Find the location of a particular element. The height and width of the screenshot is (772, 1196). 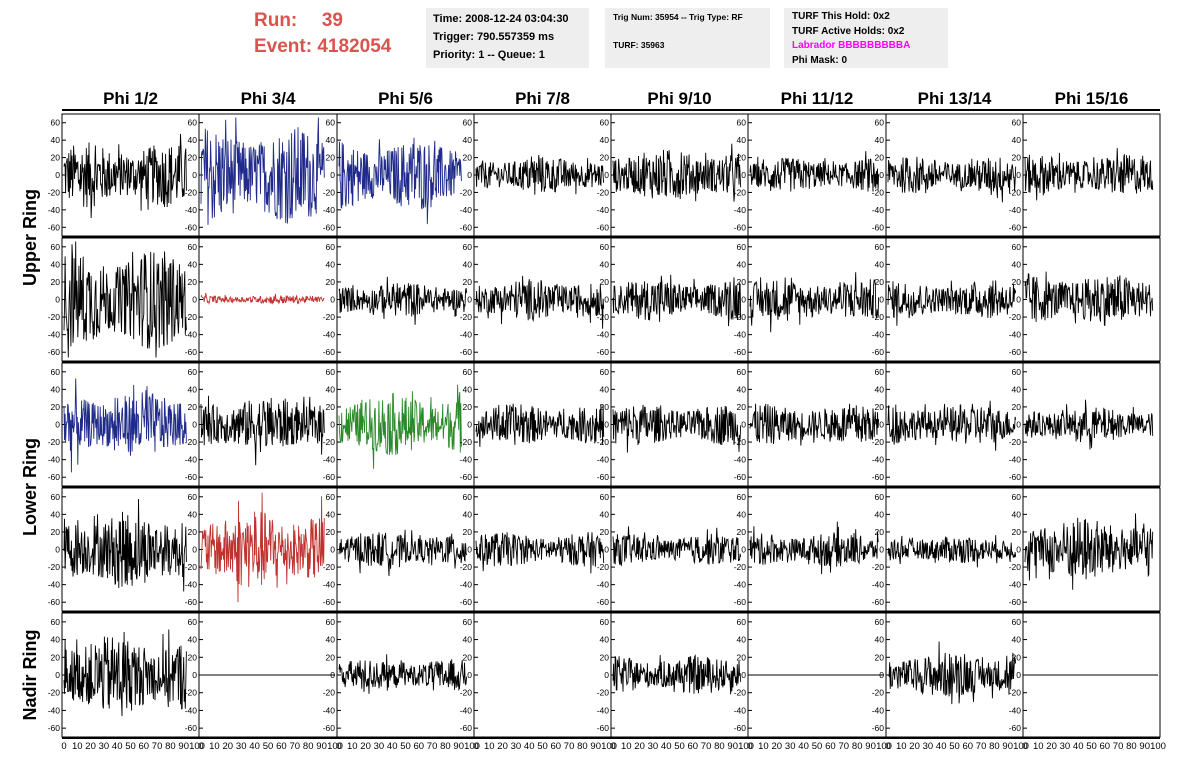

run-event-header: Run: 39 Event: 4182054 is located at coordinates (334, 34).